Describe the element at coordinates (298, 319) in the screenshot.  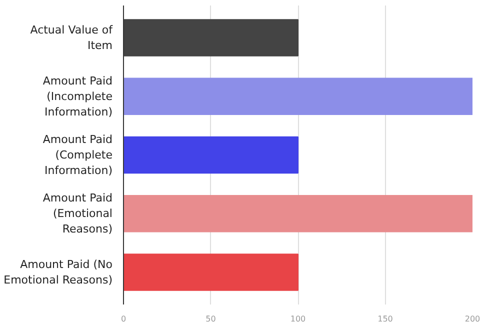
I see `x-tick-label: 100` at that location.